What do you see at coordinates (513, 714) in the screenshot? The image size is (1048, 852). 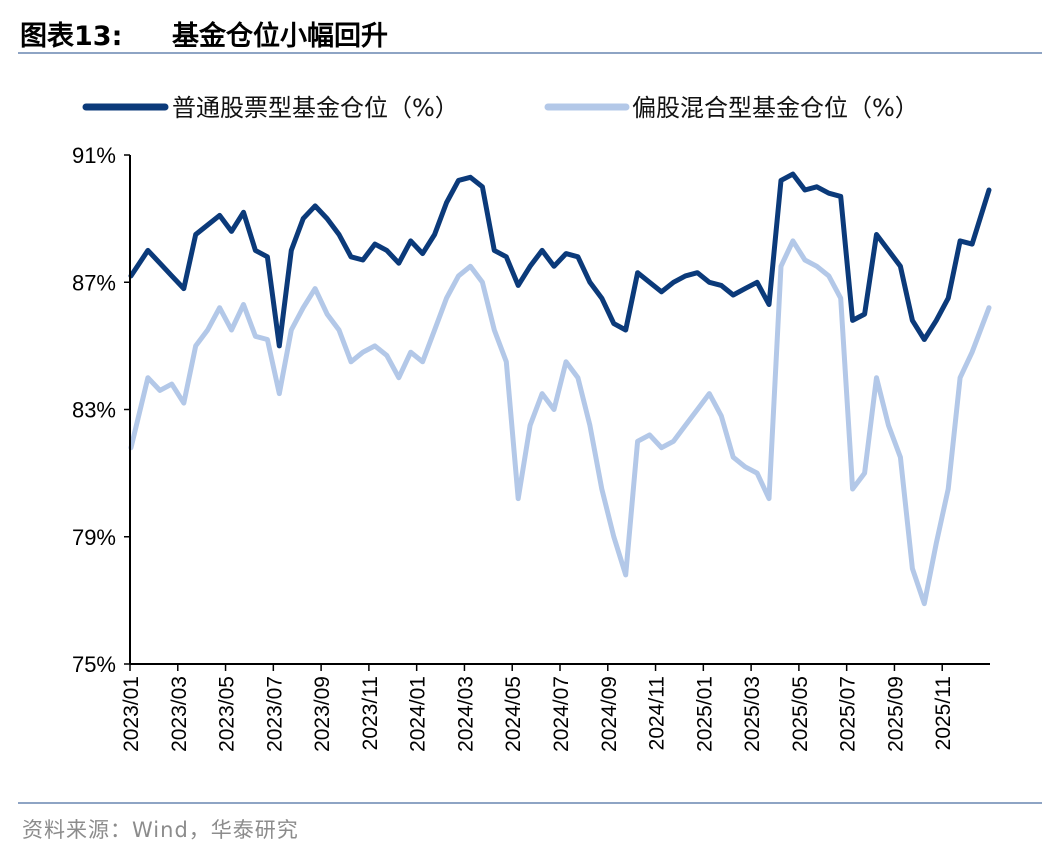 I see `x-tick-label: 2024/05` at bounding box center [513, 714].